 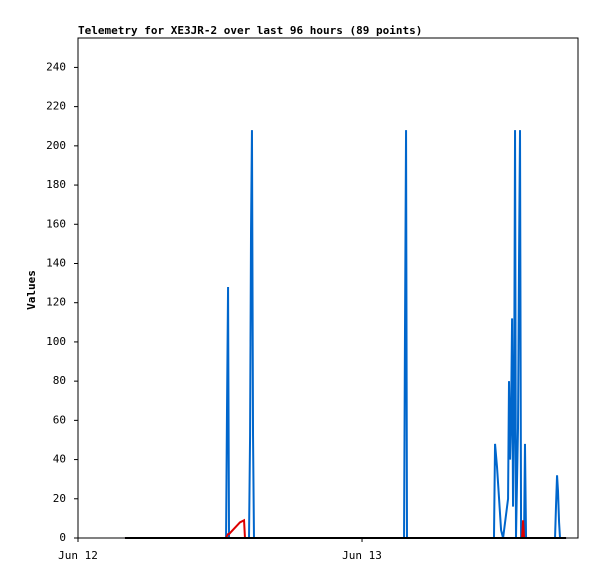 I want to click on x-tick-label: Jun 12, so click(x=78, y=555).